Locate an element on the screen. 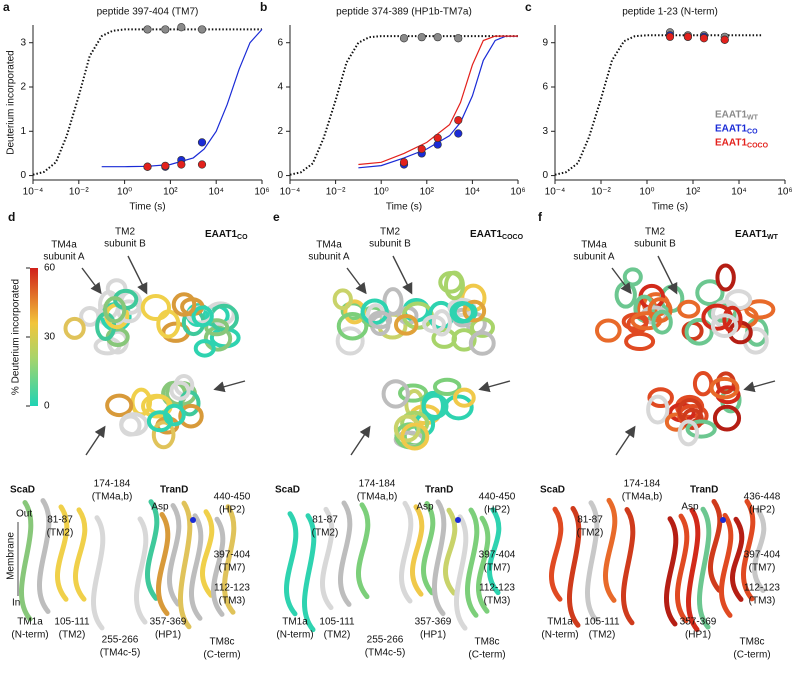 Image resolution: width=795 pixels, height=674 pixels. legend-subscript: COCO is located at coordinates (758, 145).